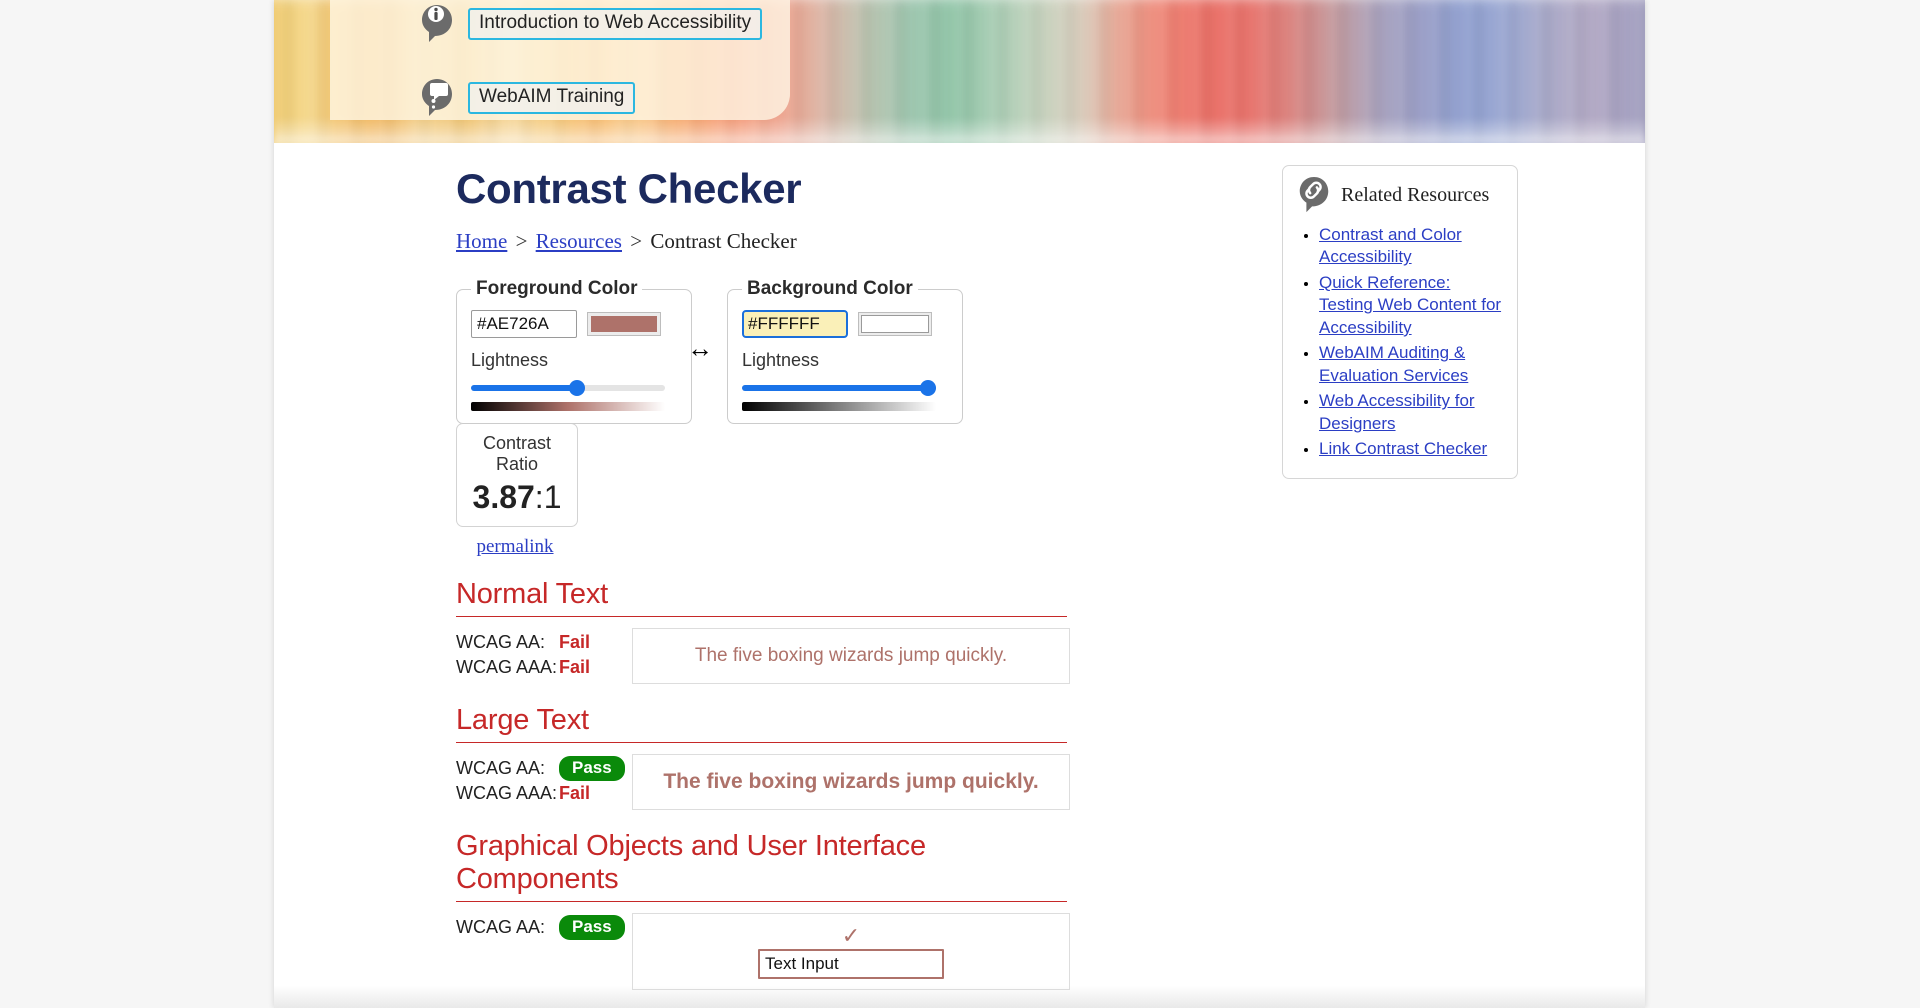 The height and width of the screenshot is (1008, 1920). What do you see at coordinates (437, 97) in the screenshot?
I see `speech-head-icon` at bounding box center [437, 97].